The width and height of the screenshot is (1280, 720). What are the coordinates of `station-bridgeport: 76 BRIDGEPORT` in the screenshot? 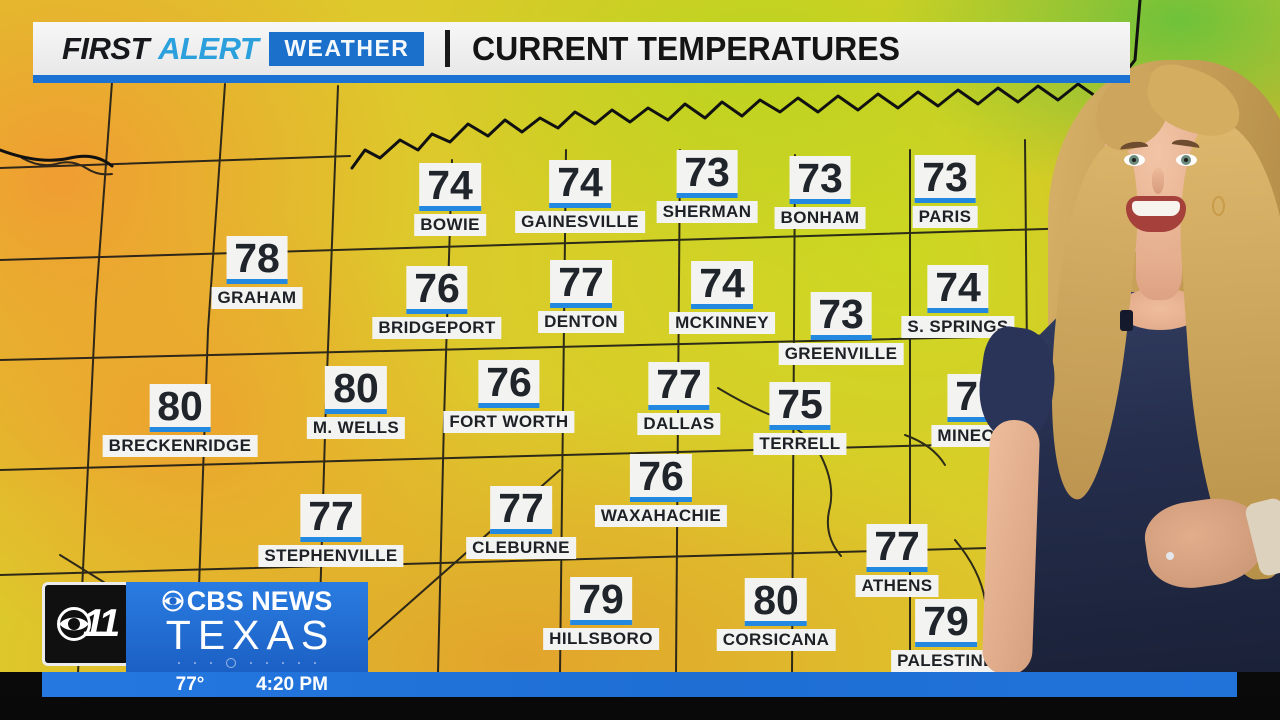 It's located at (437, 302).